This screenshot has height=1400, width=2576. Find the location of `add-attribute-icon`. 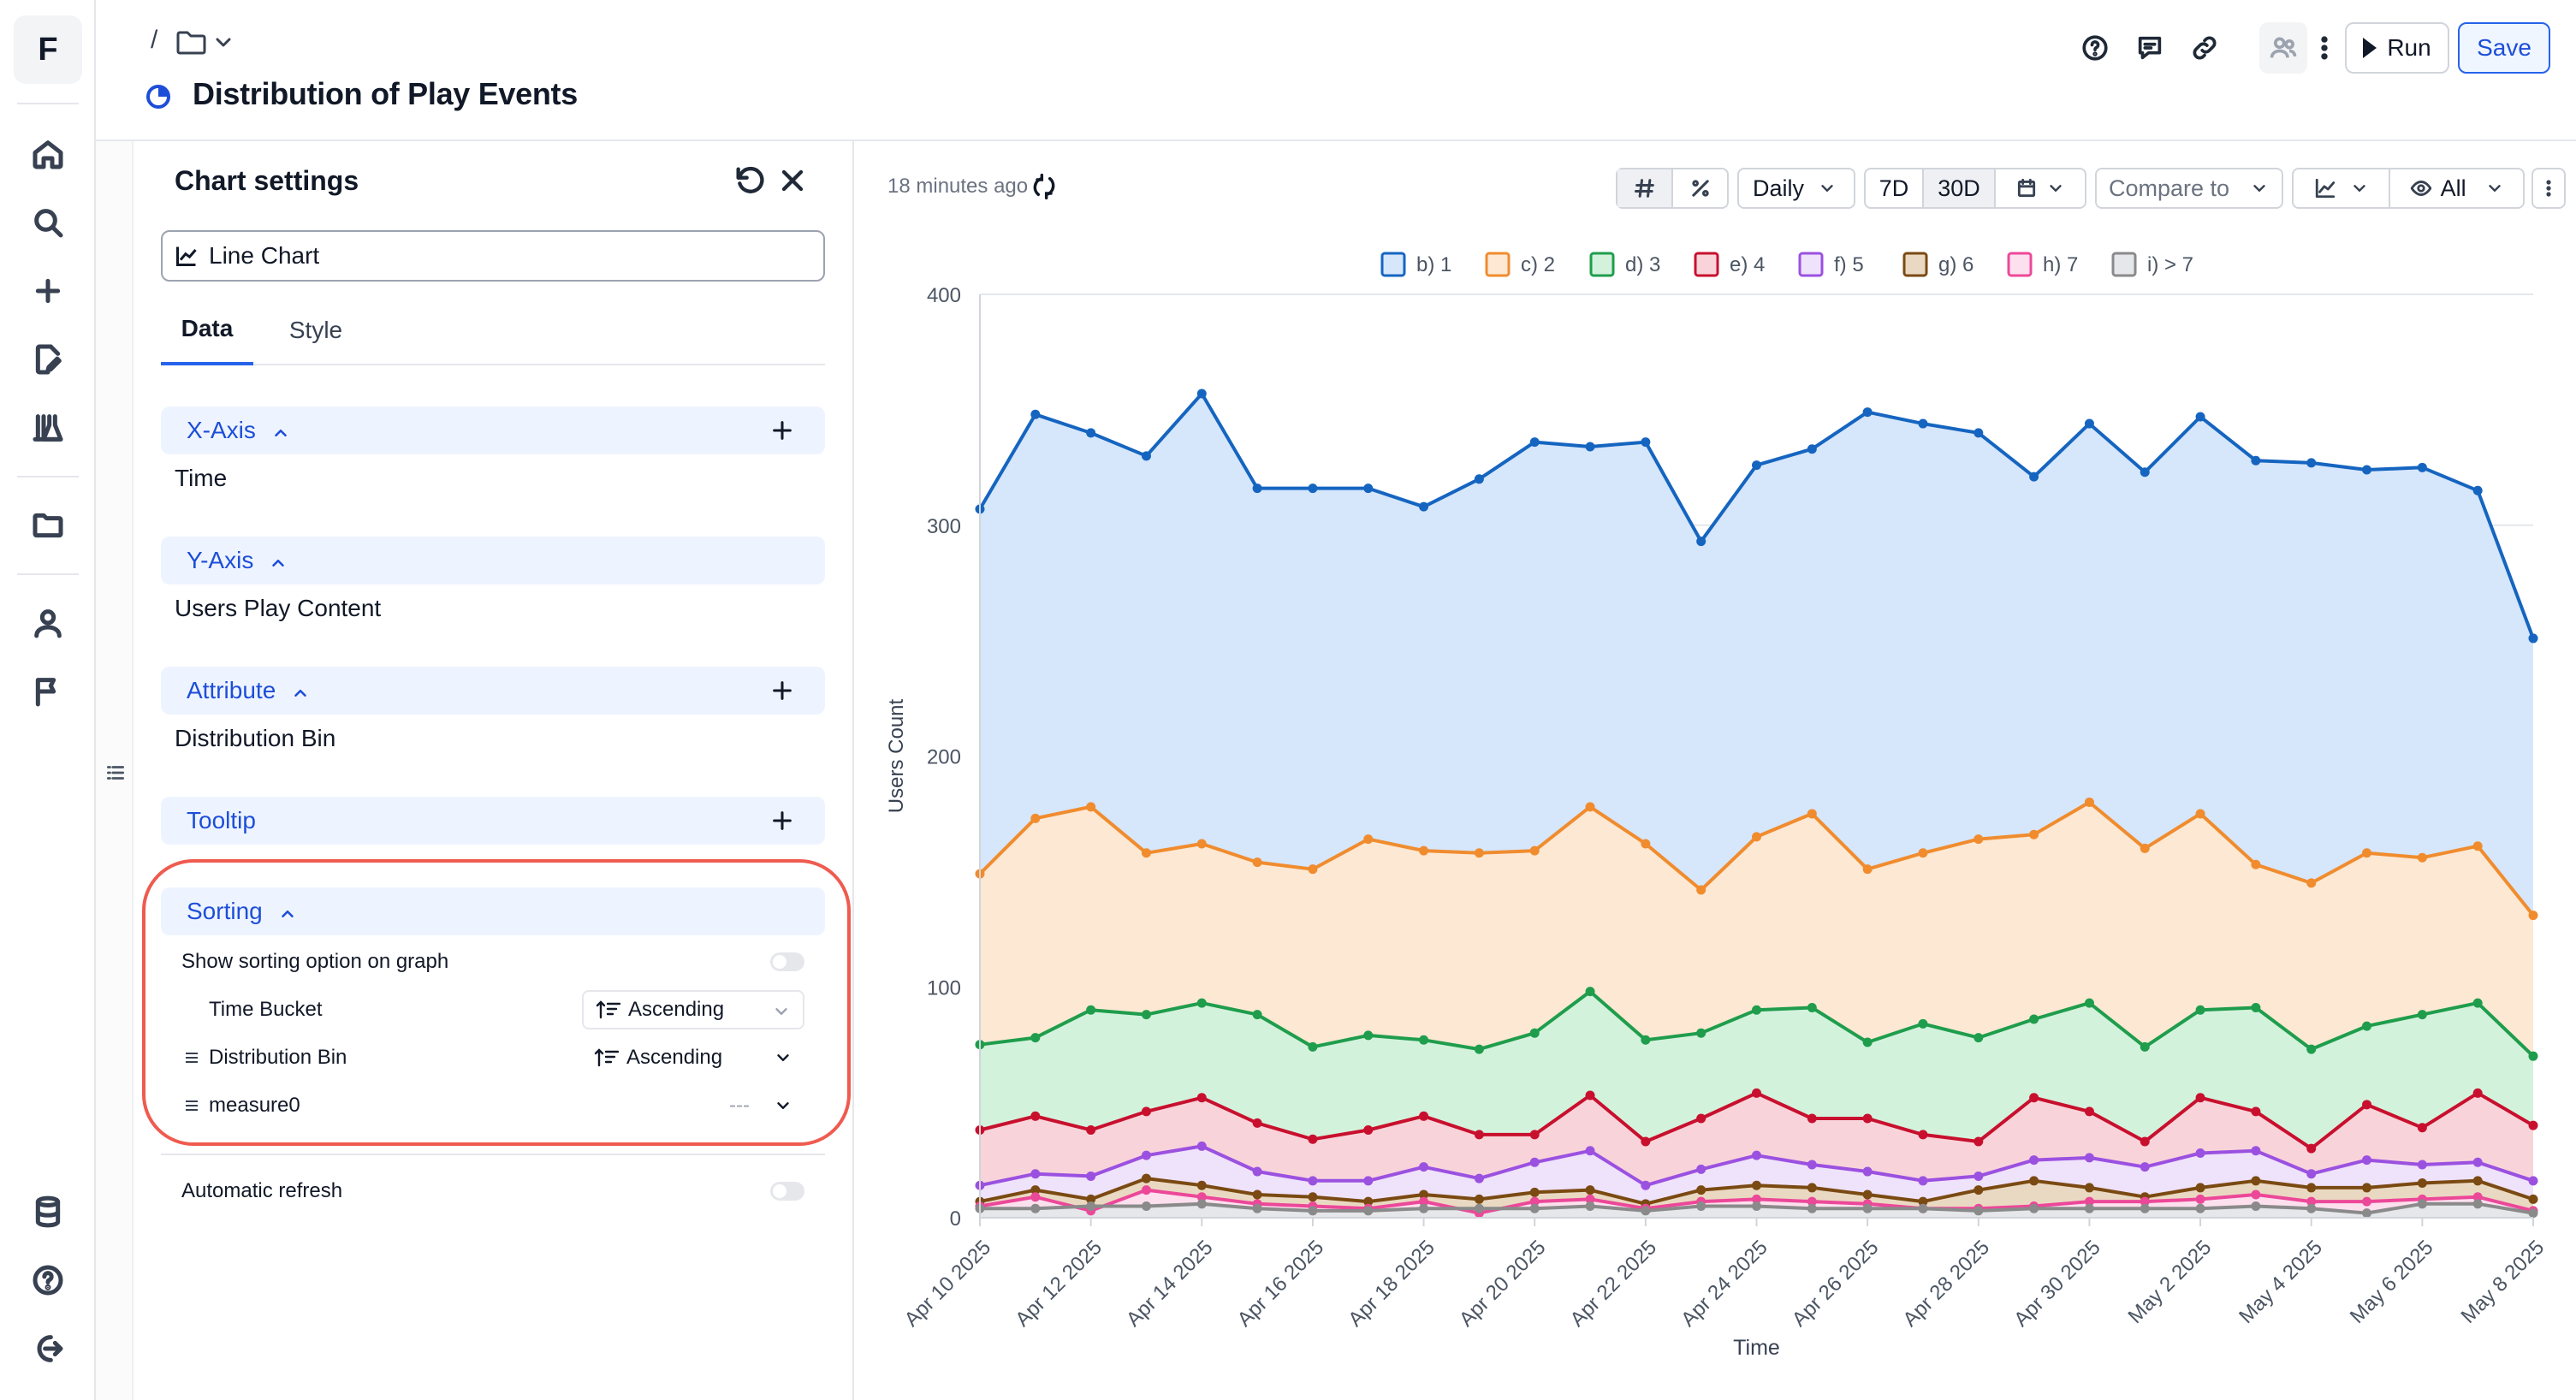

add-attribute-icon is located at coordinates (782, 691).